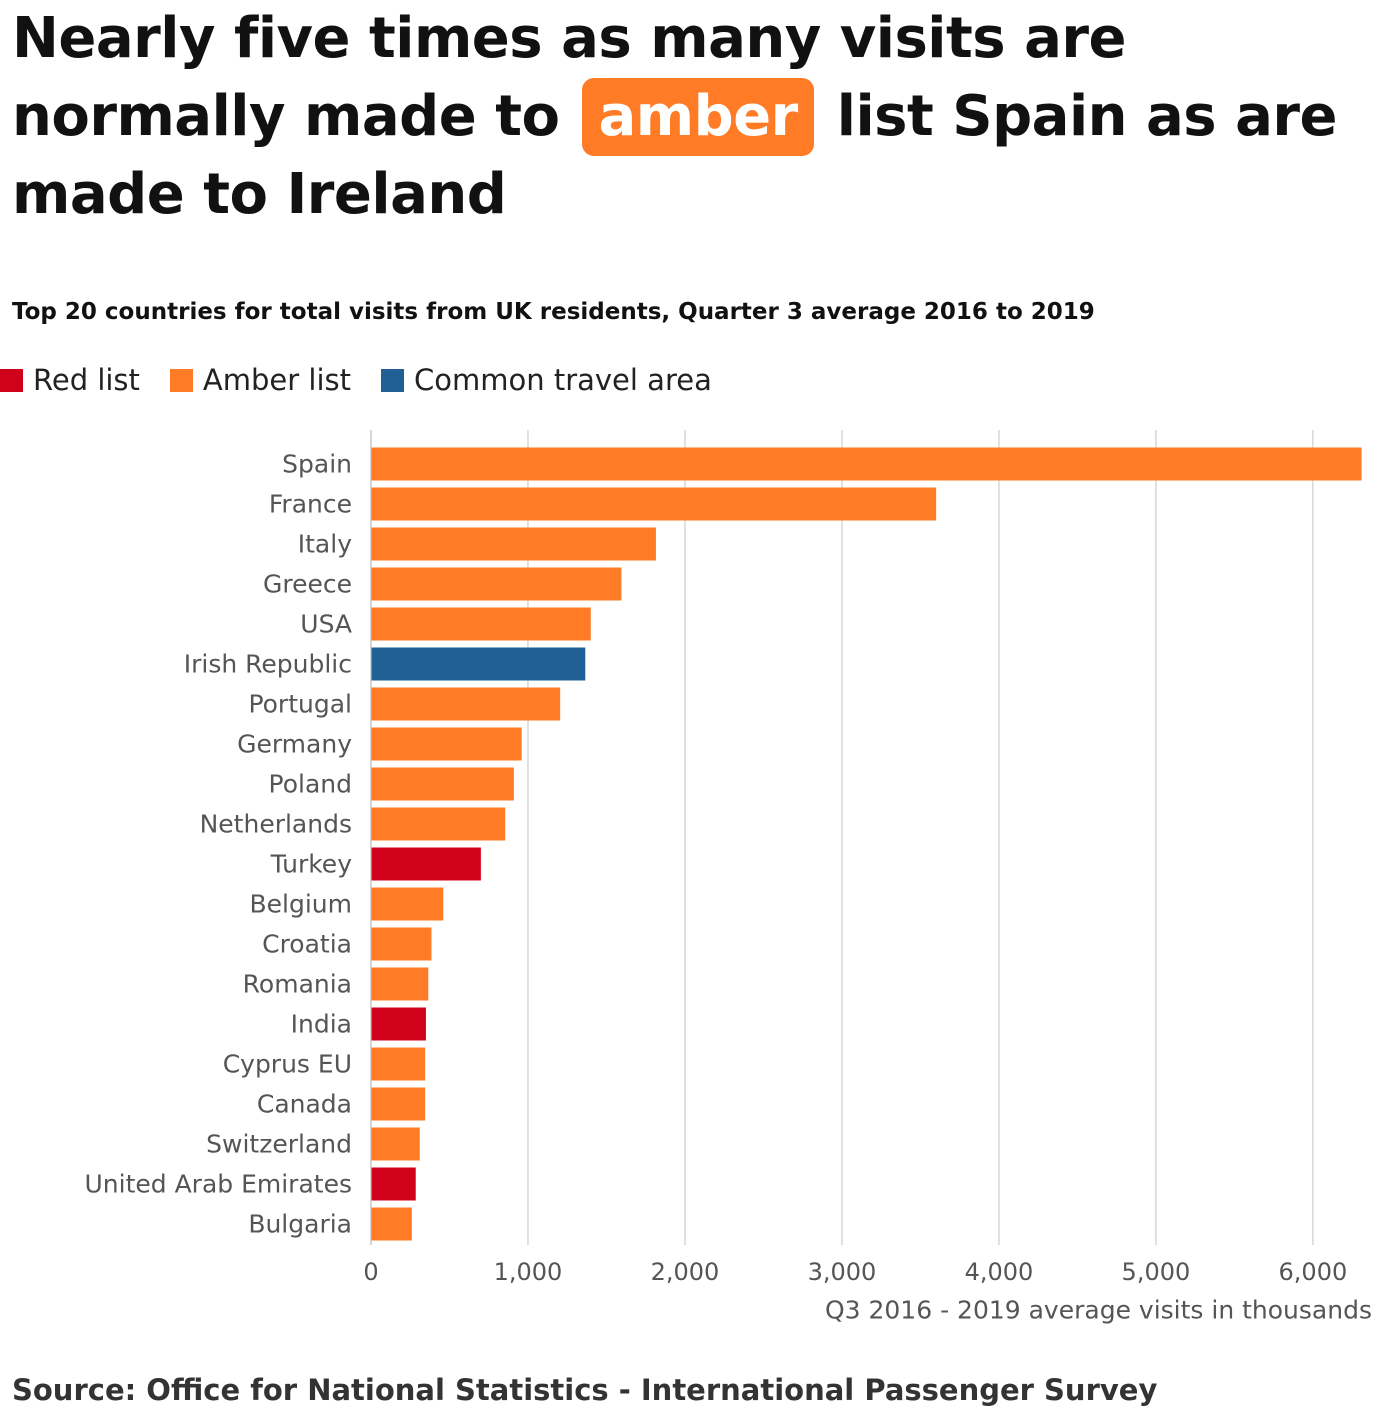 This screenshot has width=1375, height=1411. I want to click on bar-poland, so click(442, 784).